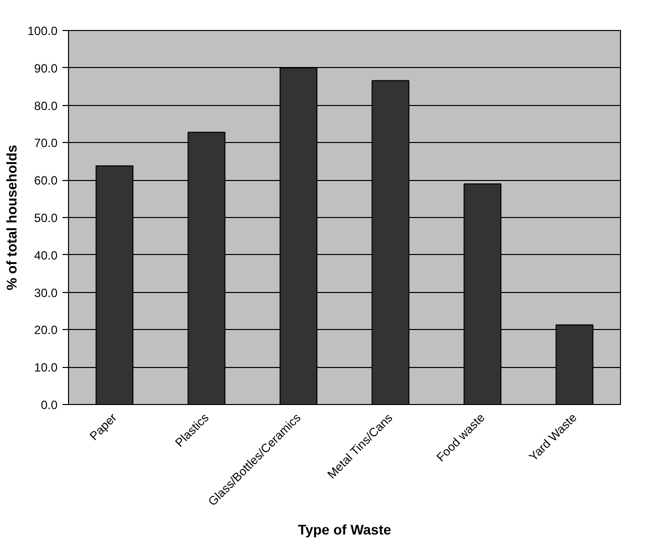  What do you see at coordinates (46, 143) in the screenshot?
I see `y-tick-label: 70.0` at bounding box center [46, 143].